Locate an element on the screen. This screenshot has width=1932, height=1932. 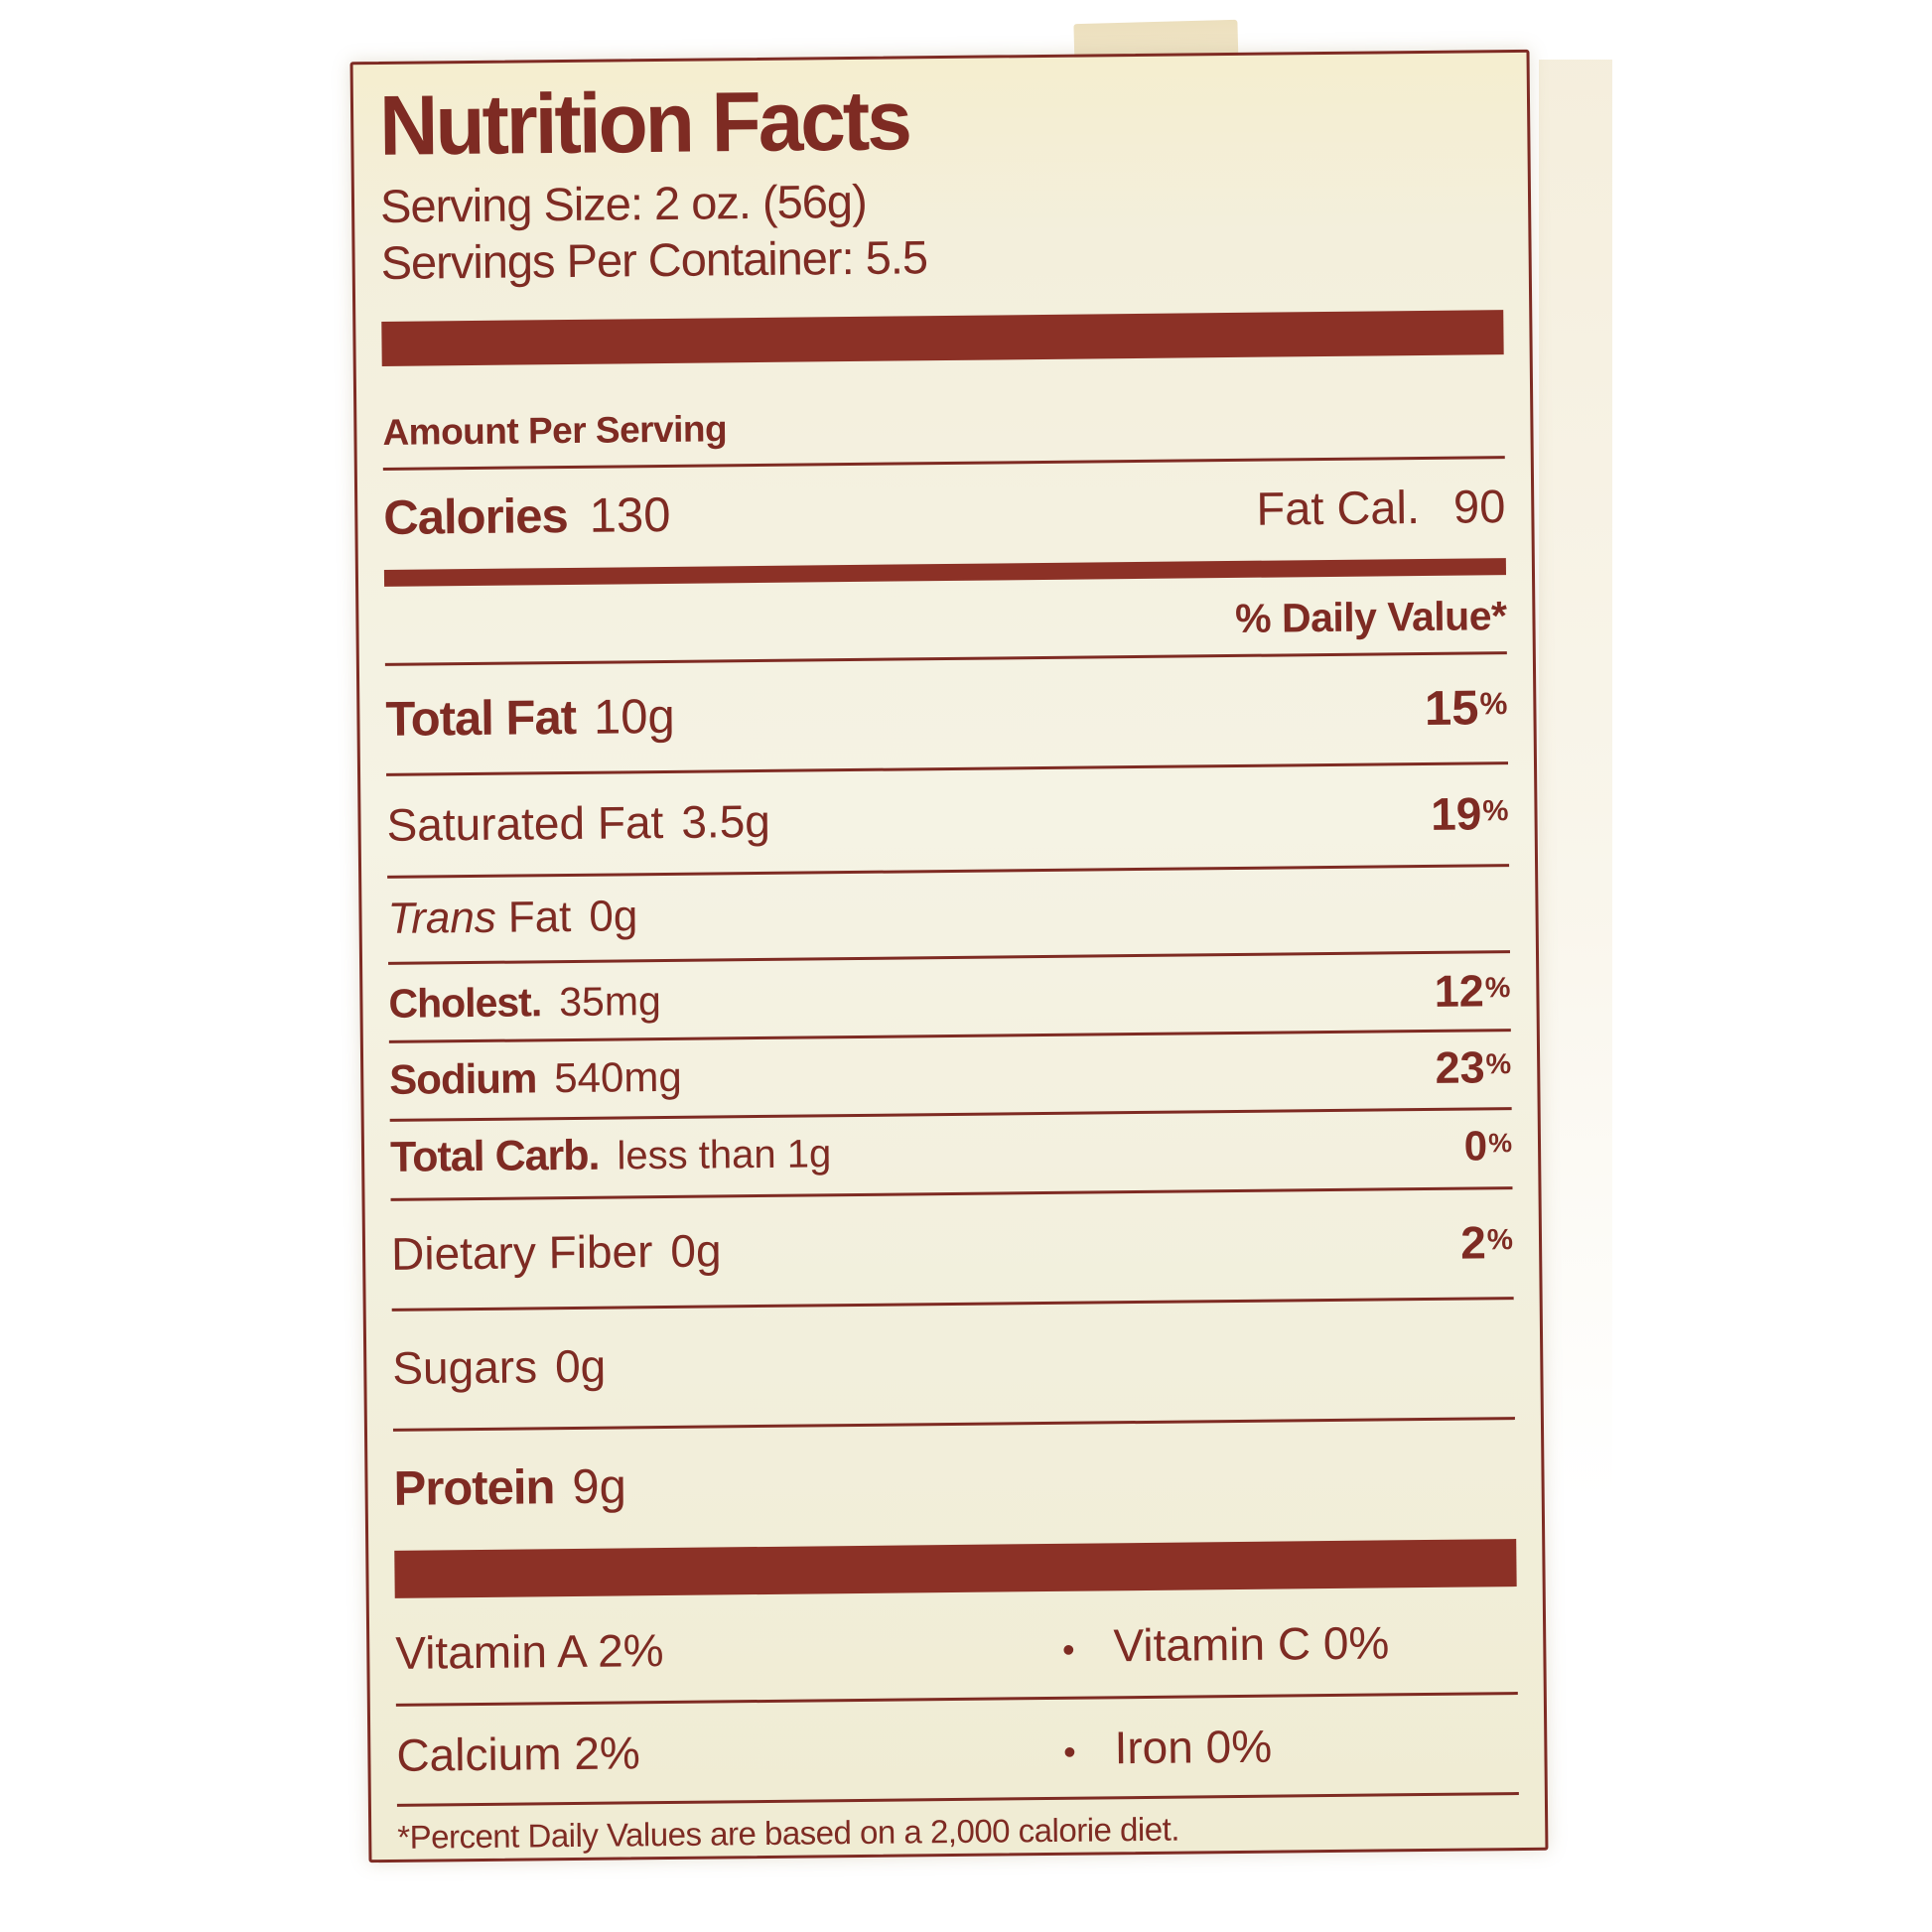
trans-fat-row: Trans Fat 0g is located at coordinates (949, 914).